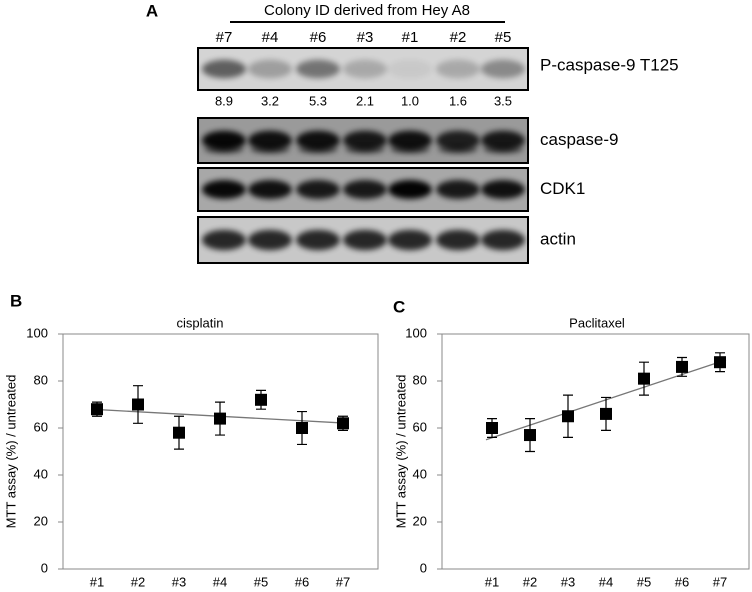  What do you see at coordinates (224, 100) in the screenshot?
I see `quant-label: 8.9` at bounding box center [224, 100].